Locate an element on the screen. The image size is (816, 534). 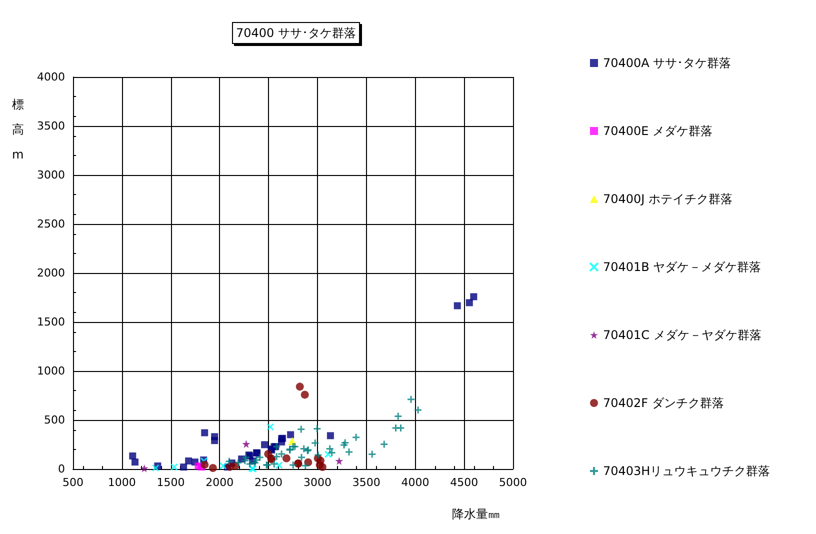
x-tick-label: 4500 is located at coordinates (464, 482).